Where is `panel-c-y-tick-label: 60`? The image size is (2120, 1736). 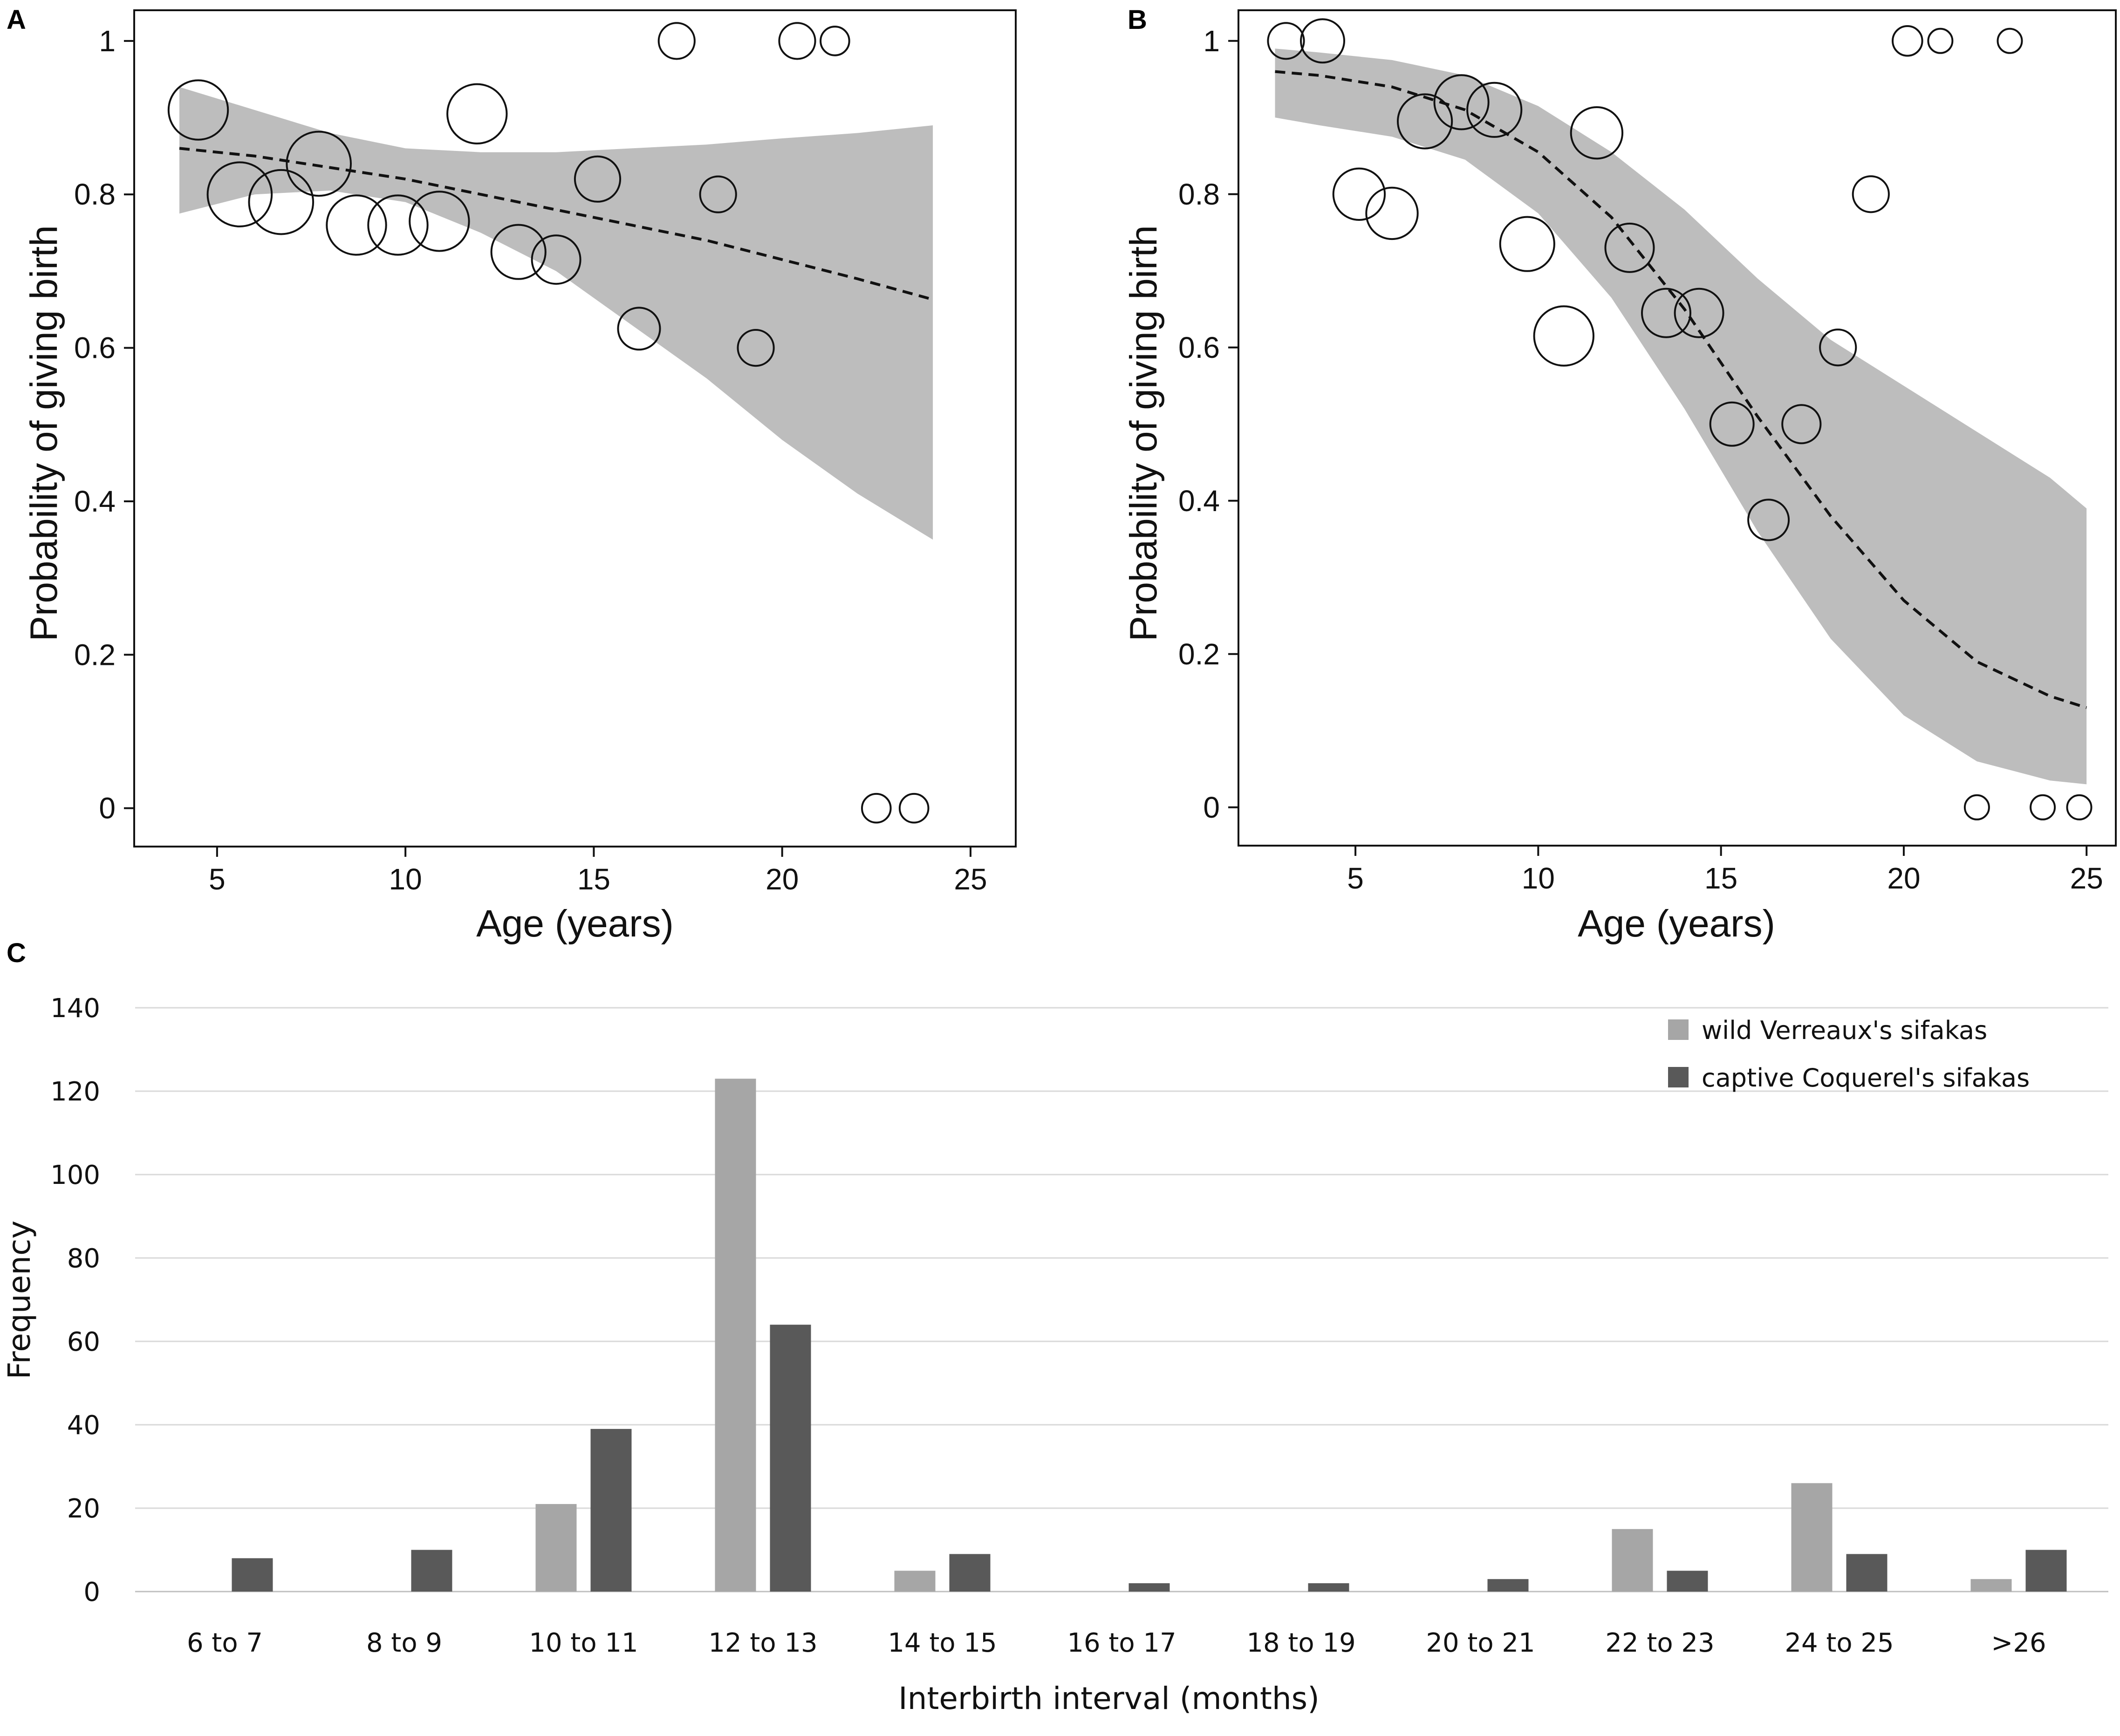
panel-c-y-tick-label: 60 is located at coordinates (83, 1342).